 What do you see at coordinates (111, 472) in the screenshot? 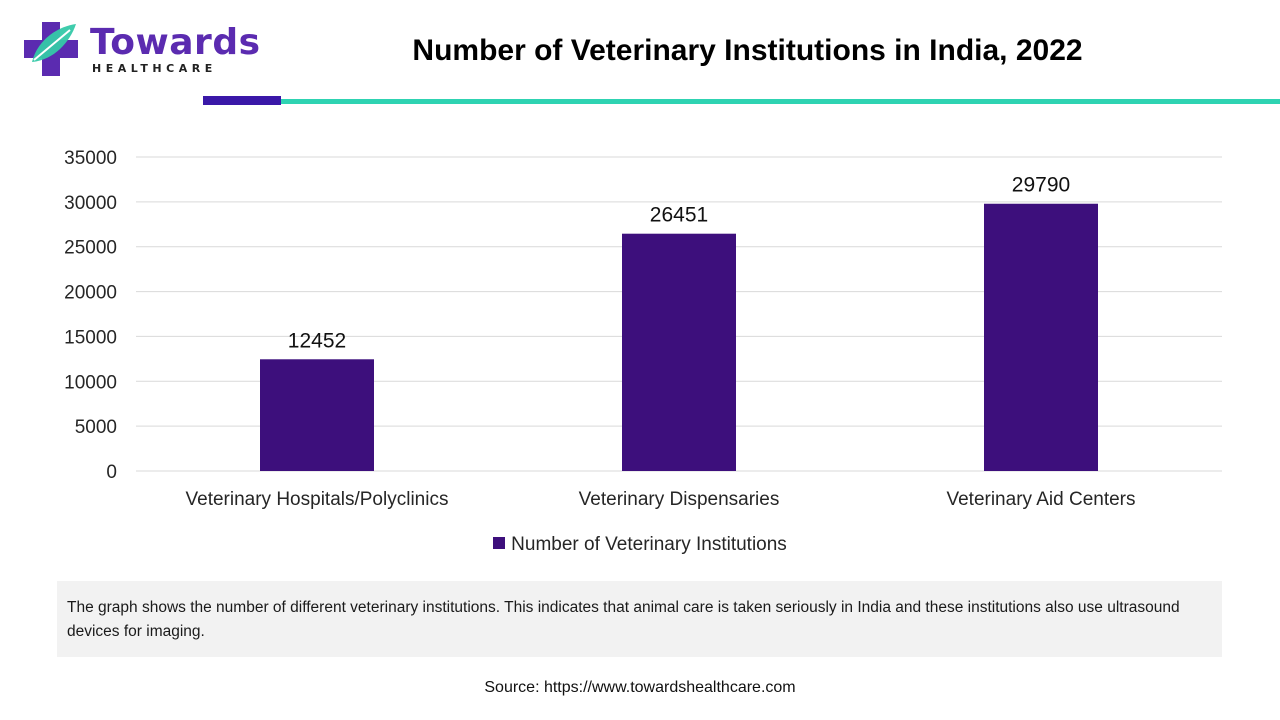
I see `y-tick-label: 0` at bounding box center [111, 472].